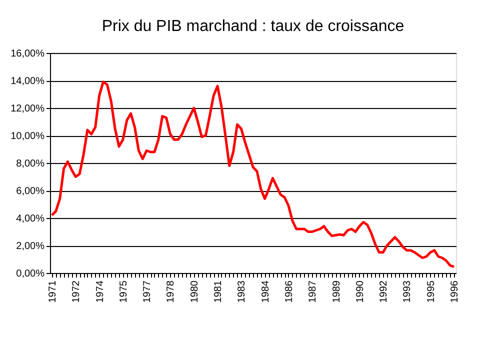 The width and height of the screenshot is (485, 337). What do you see at coordinates (360, 291) in the screenshot?
I see `x-tick-label: 1990` at bounding box center [360, 291].